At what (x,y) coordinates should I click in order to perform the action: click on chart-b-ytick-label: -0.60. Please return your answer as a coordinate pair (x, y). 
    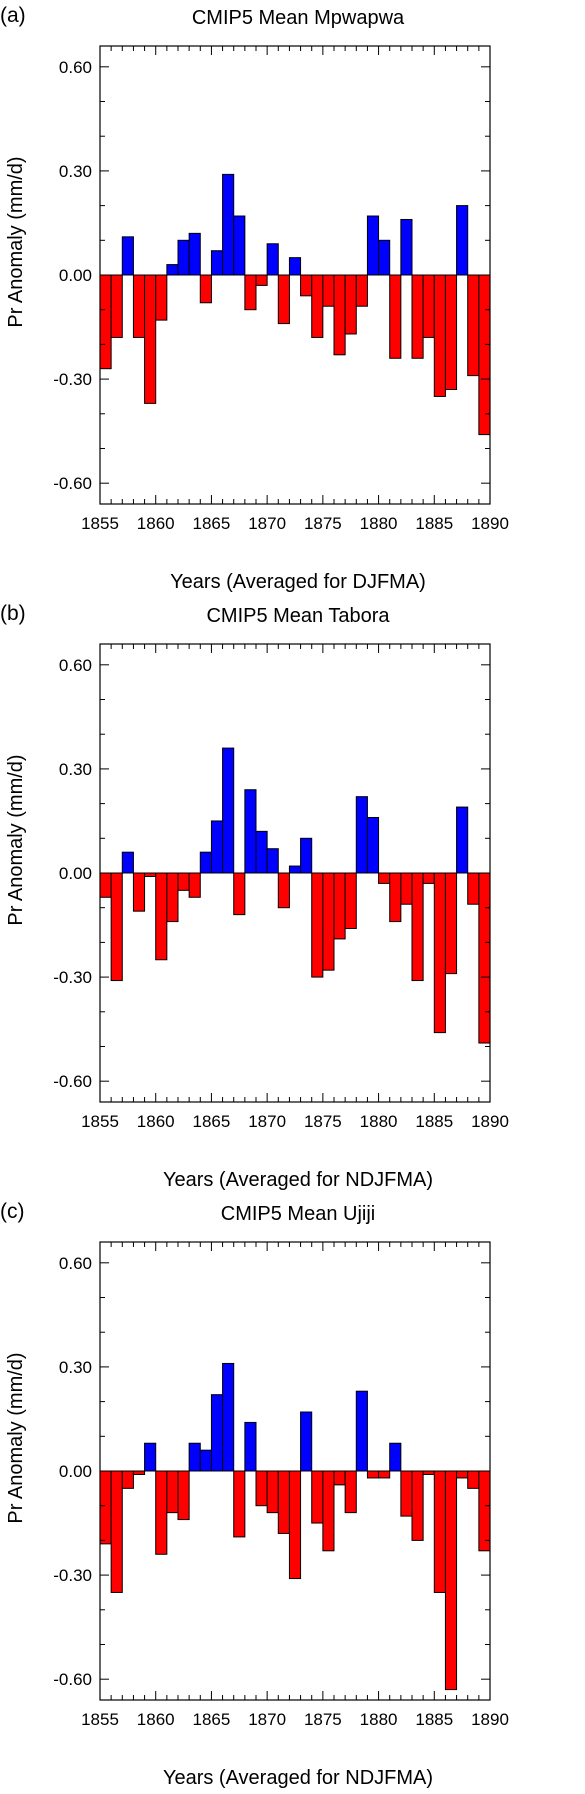
    Looking at the image, I should click on (72, 1081).